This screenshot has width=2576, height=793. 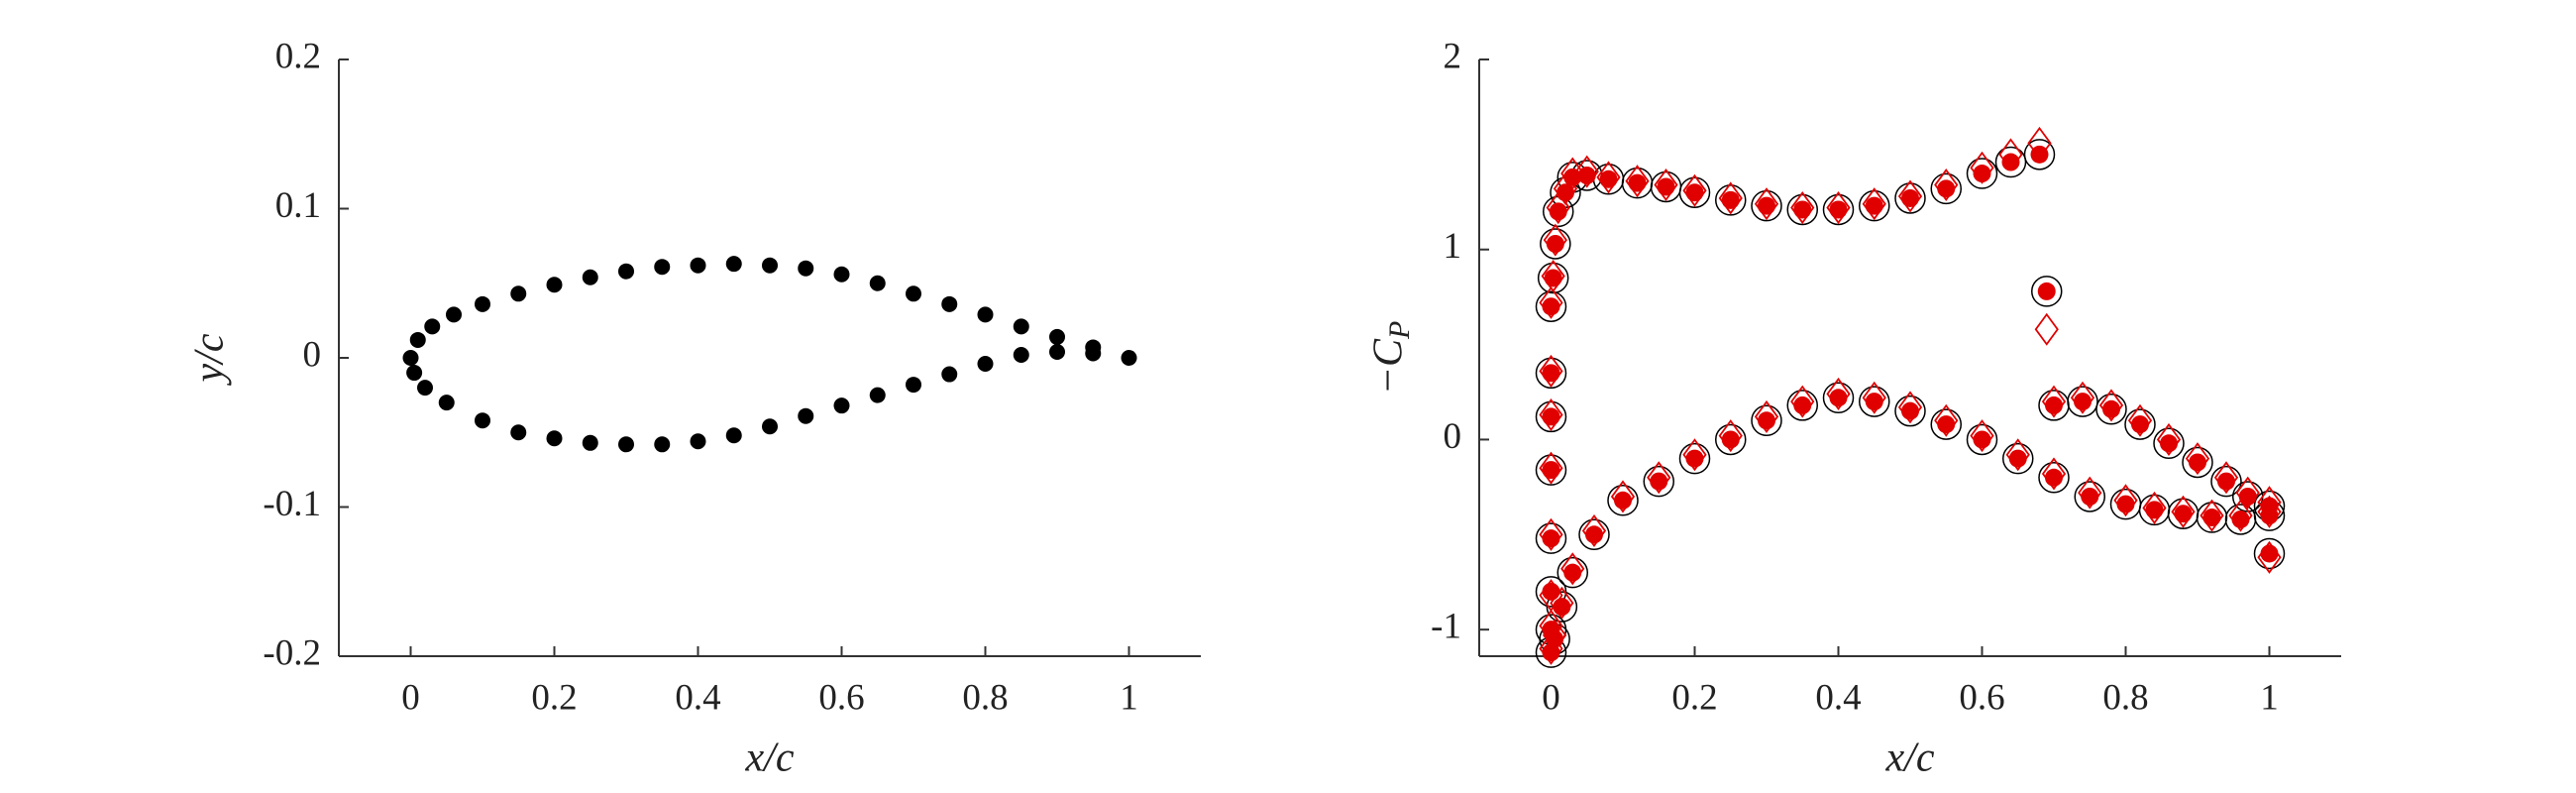 What do you see at coordinates (298, 205) in the screenshot?
I see `y-tick-label: 0.1` at bounding box center [298, 205].